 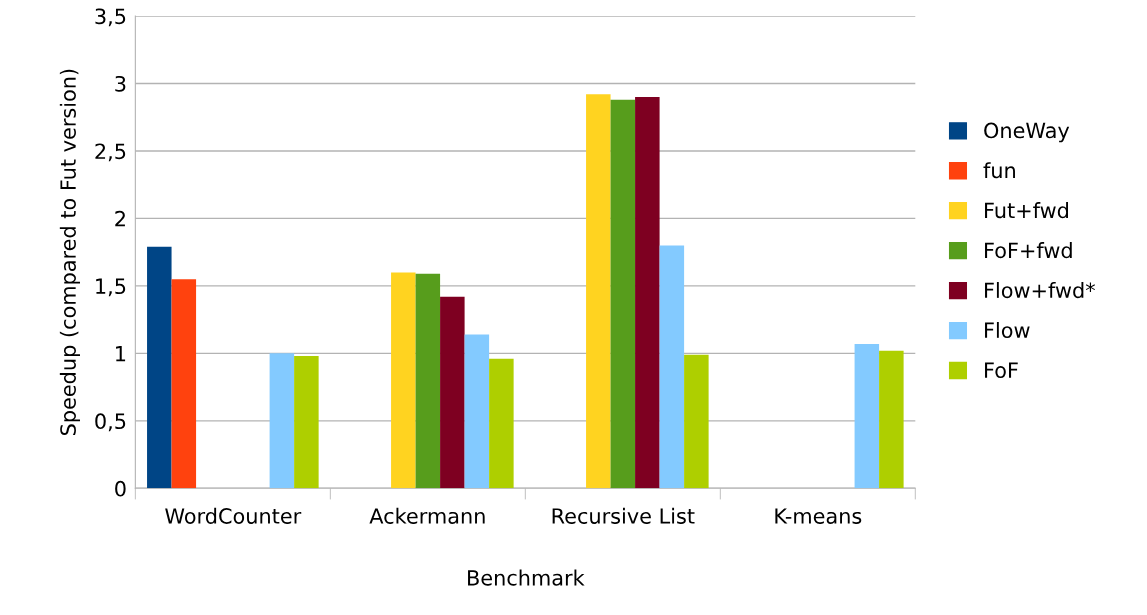 I want to click on x-axis-title: Benchmark, so click(x=526, y=577).